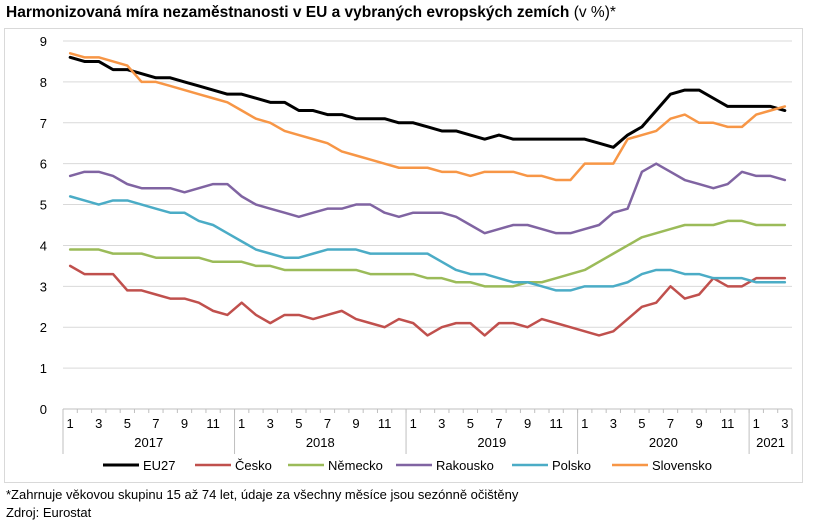 The height and width of the screenshot is (530, 821). I want to click on year-label: 2021, so click(770, 442).